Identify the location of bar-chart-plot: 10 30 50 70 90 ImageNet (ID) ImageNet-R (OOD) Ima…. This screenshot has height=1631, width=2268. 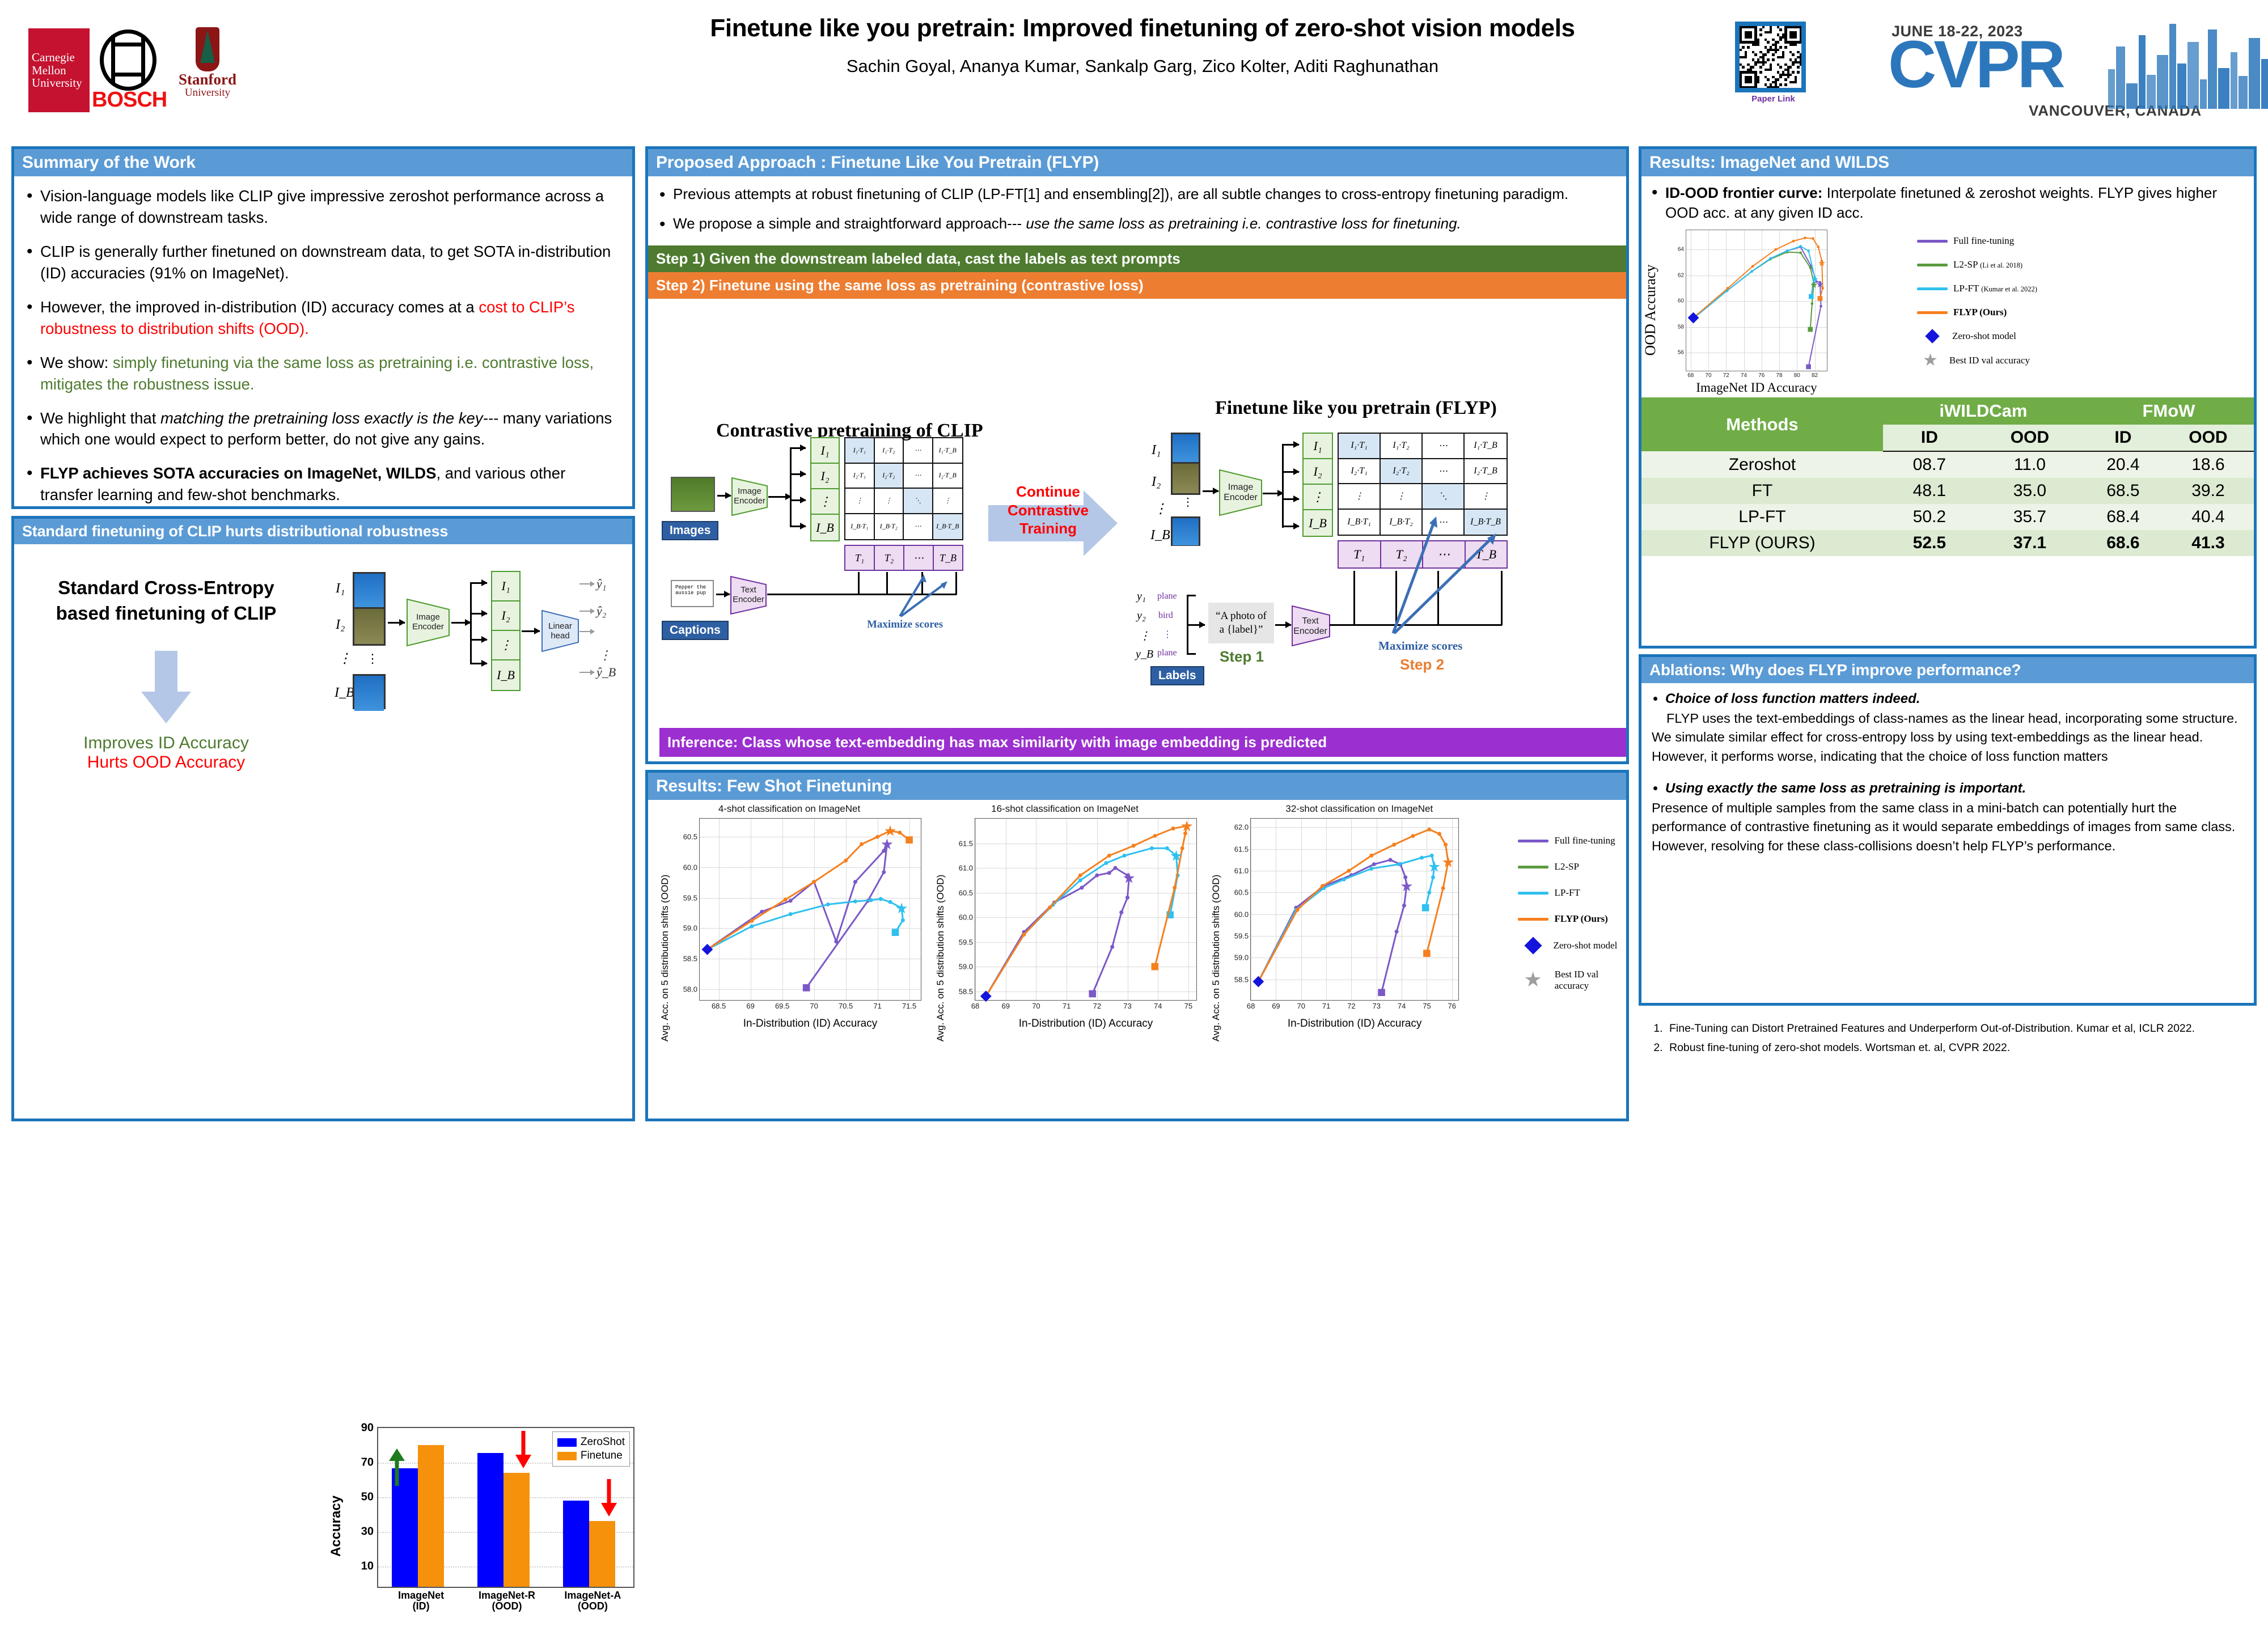
(497, 1516).